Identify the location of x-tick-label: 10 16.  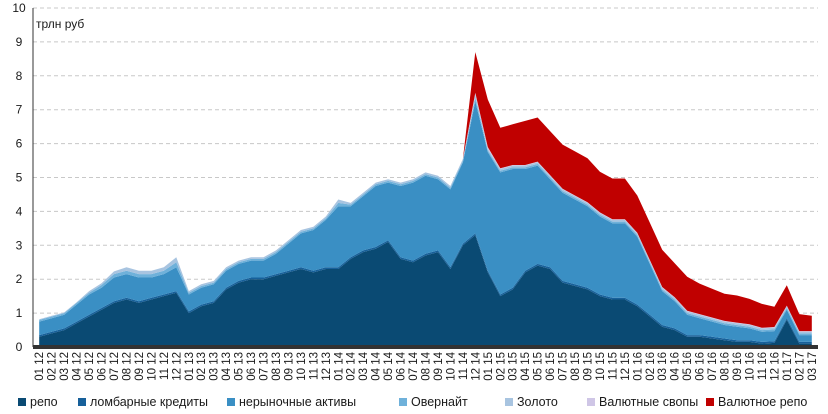
(751, 366).